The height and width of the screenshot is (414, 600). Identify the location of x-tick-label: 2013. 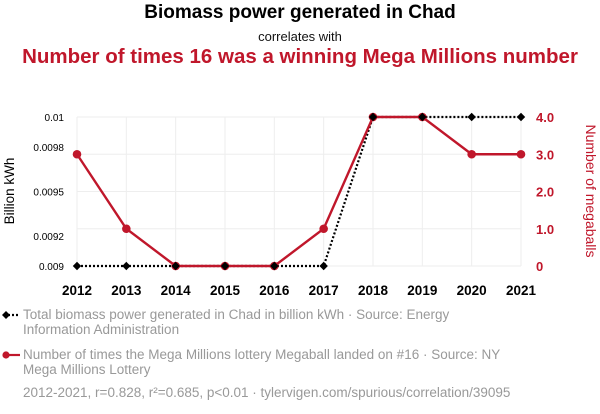
(126, 290).